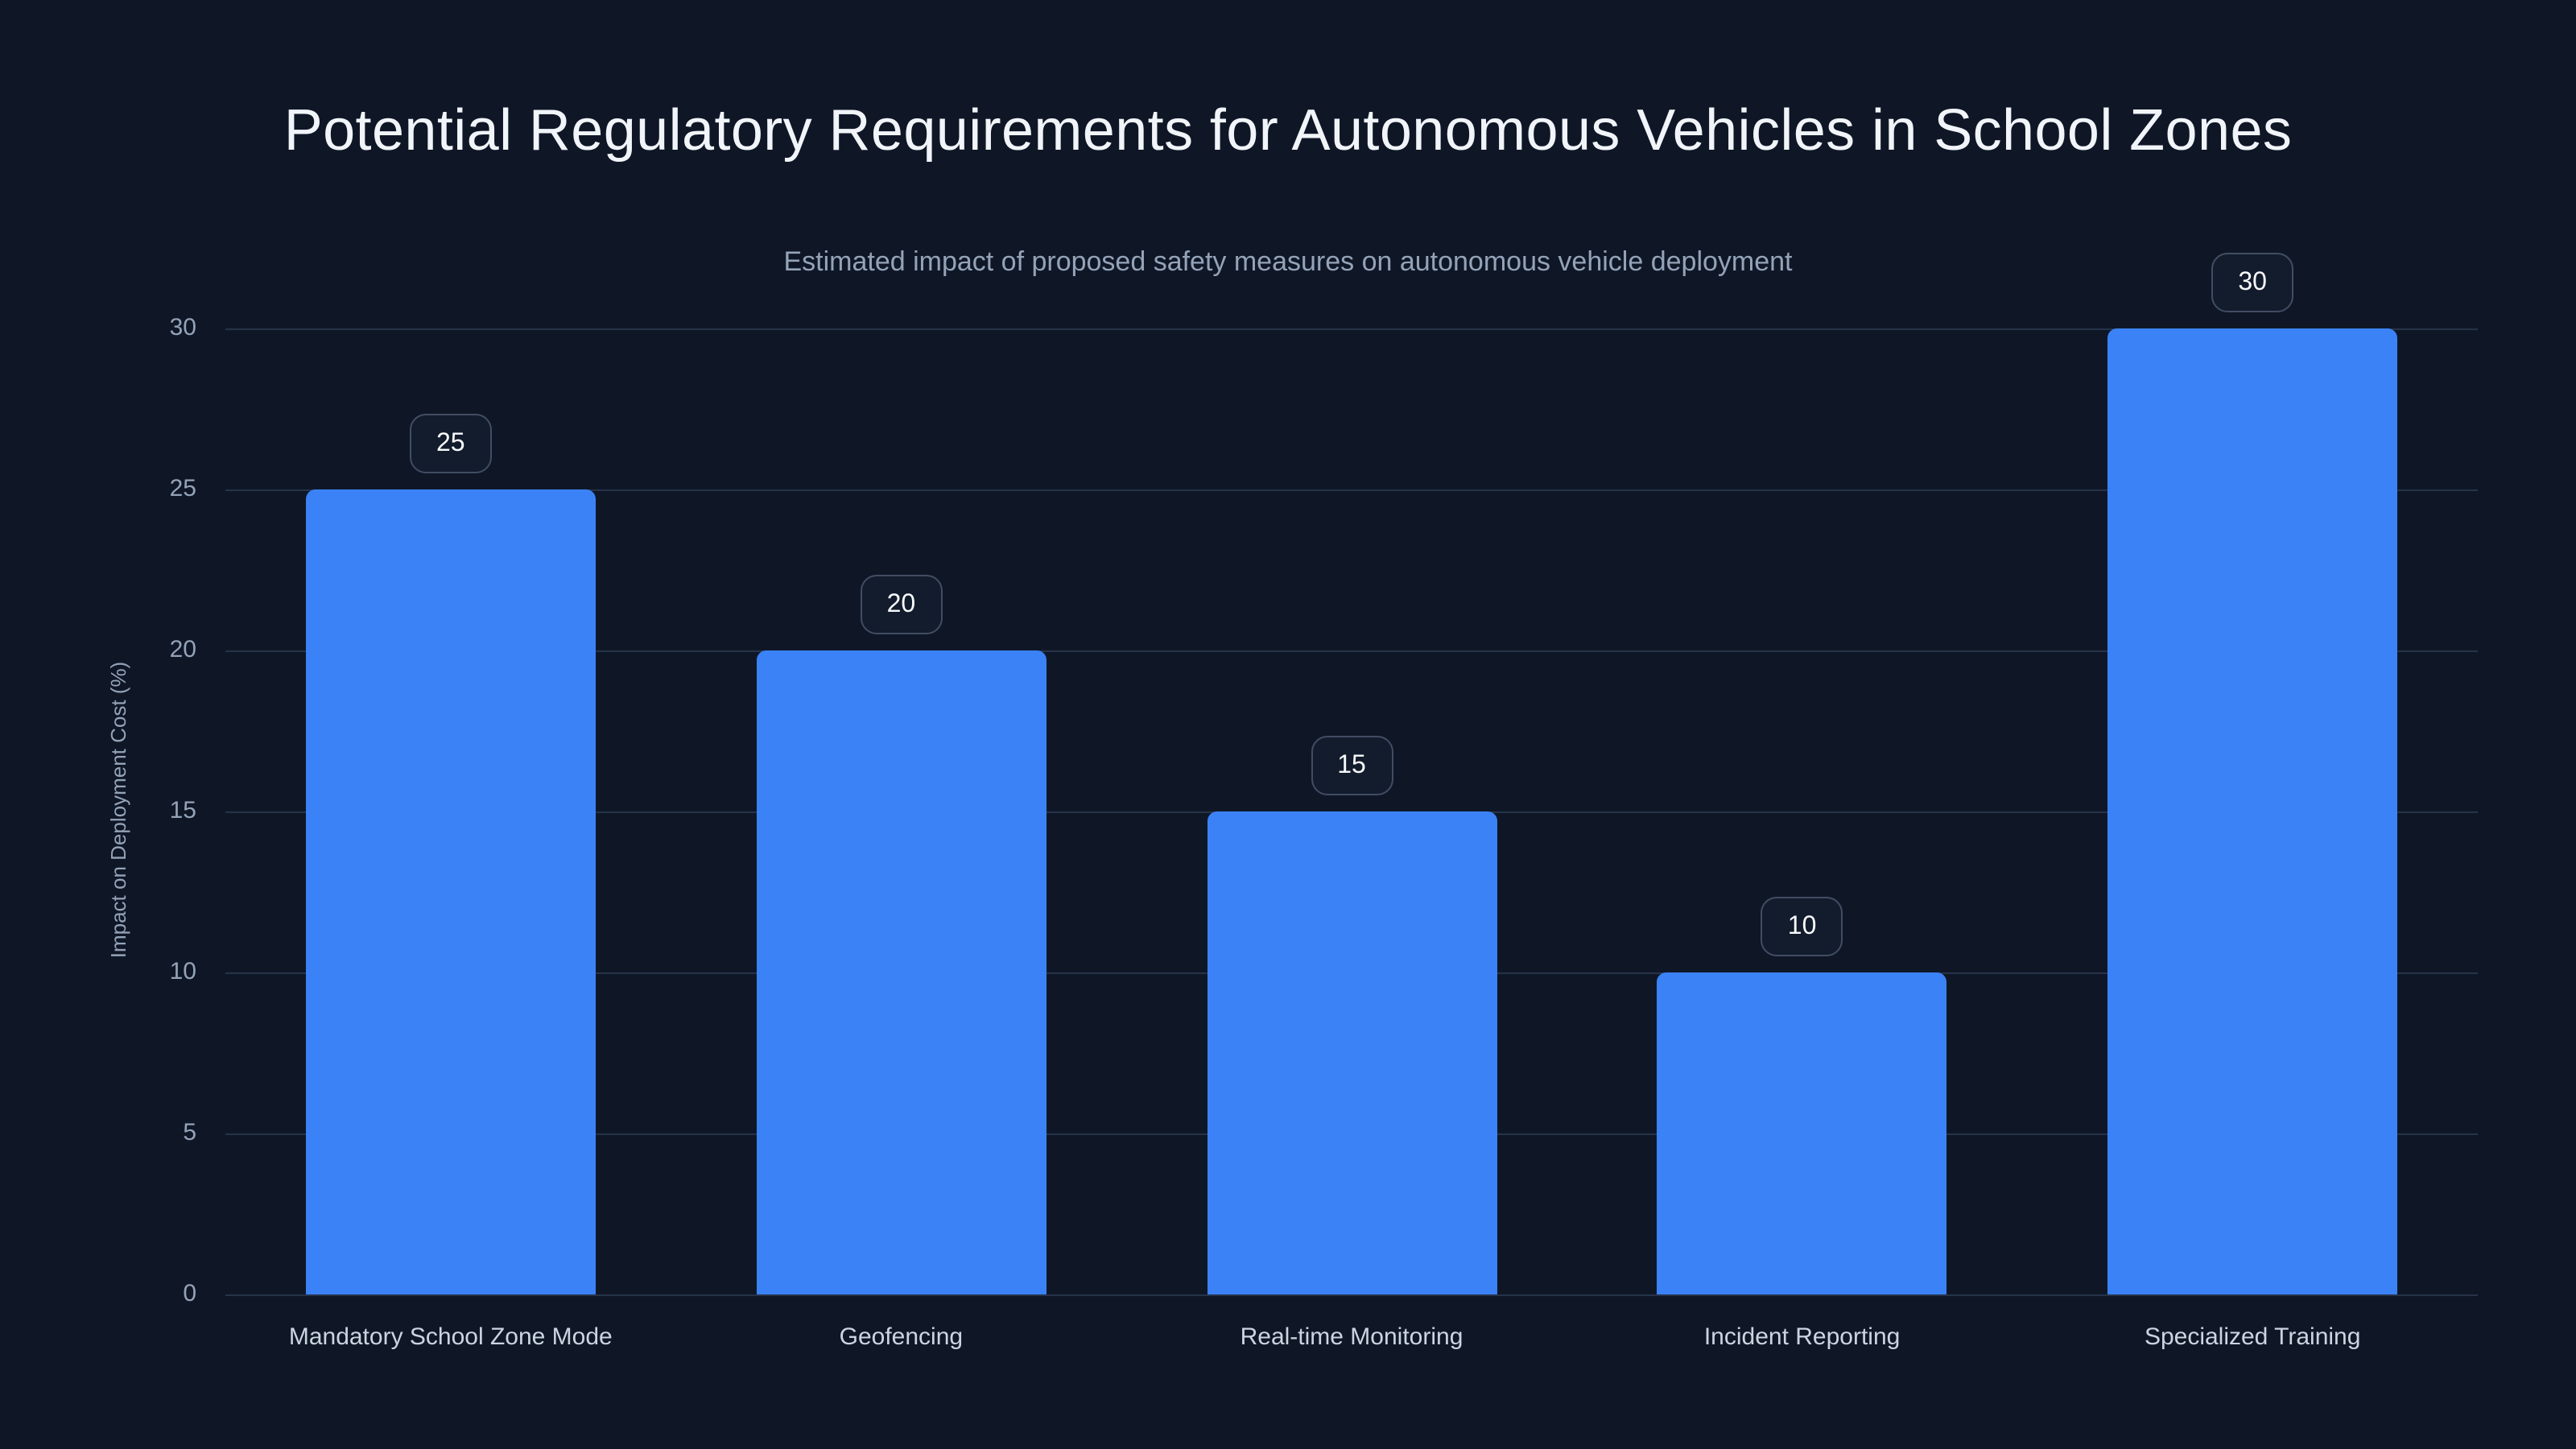  Describe the element at coordinates (189, 1293) in the screenshot. I see `y-tick-label-0: 0` at that location.